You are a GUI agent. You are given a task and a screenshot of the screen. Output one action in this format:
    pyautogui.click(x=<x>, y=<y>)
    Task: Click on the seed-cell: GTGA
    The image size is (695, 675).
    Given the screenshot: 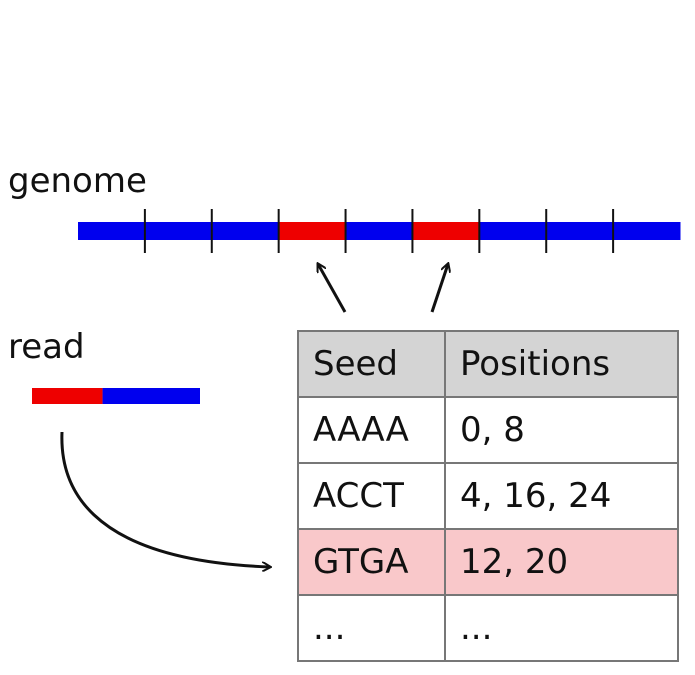 What is the action you would take?
    pyautogui.click(x=371, y=562)
    